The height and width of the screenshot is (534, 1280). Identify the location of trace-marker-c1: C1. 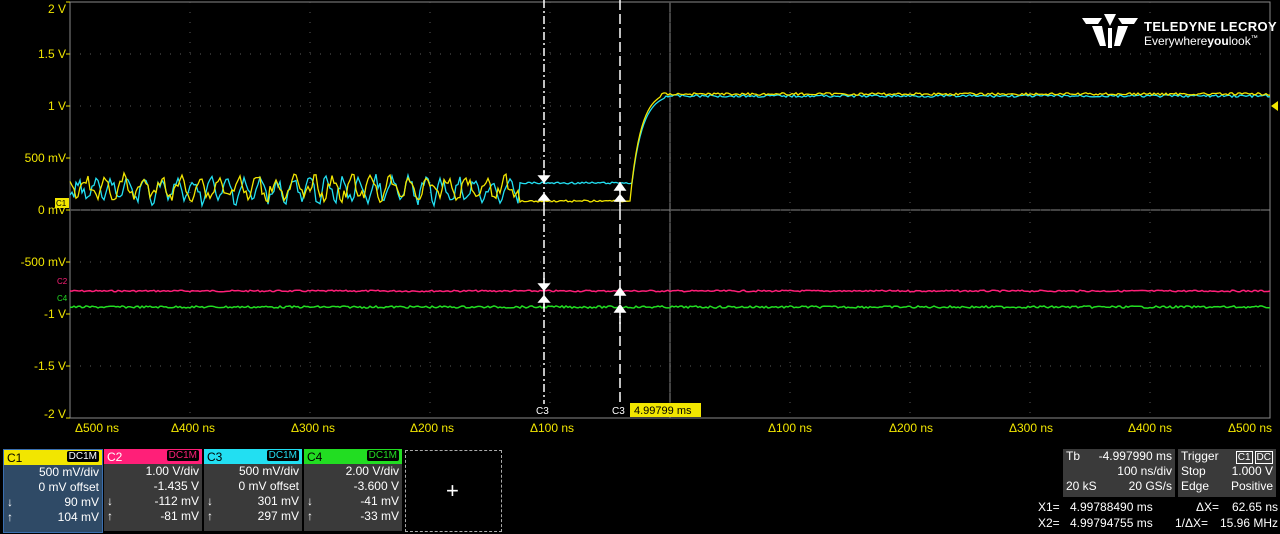
(62, 203).